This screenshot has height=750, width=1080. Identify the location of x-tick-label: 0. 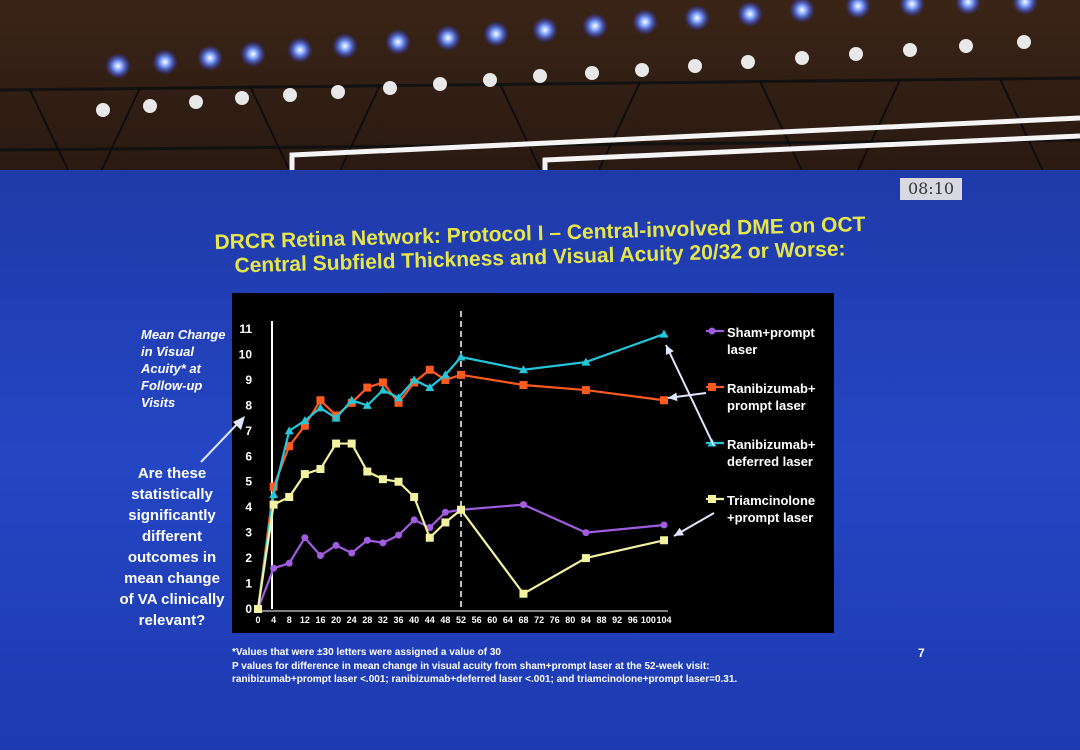
(257, 620).